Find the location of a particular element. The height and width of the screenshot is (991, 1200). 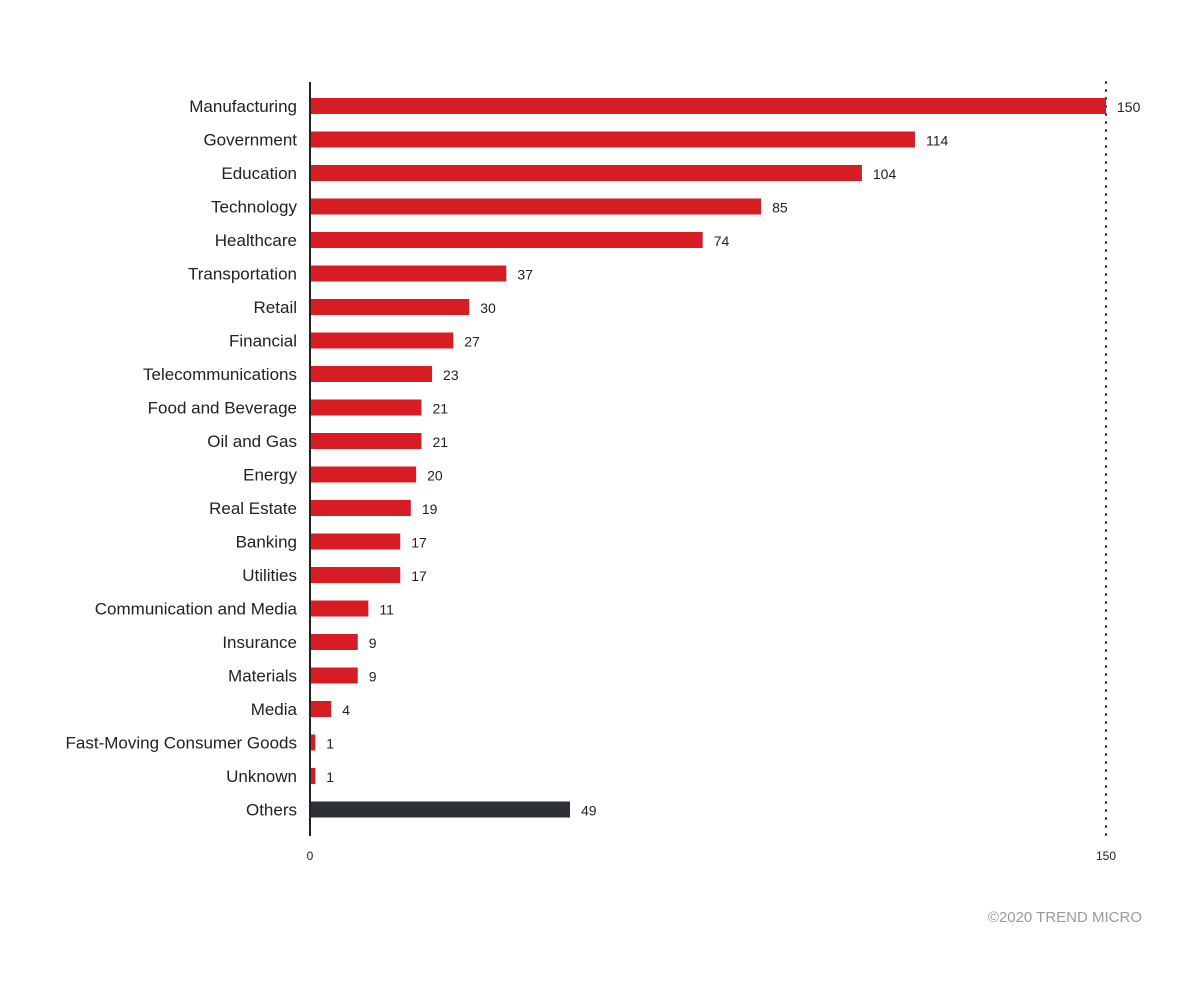

category-label: Manufacturing is located at coordinates (243, 106).